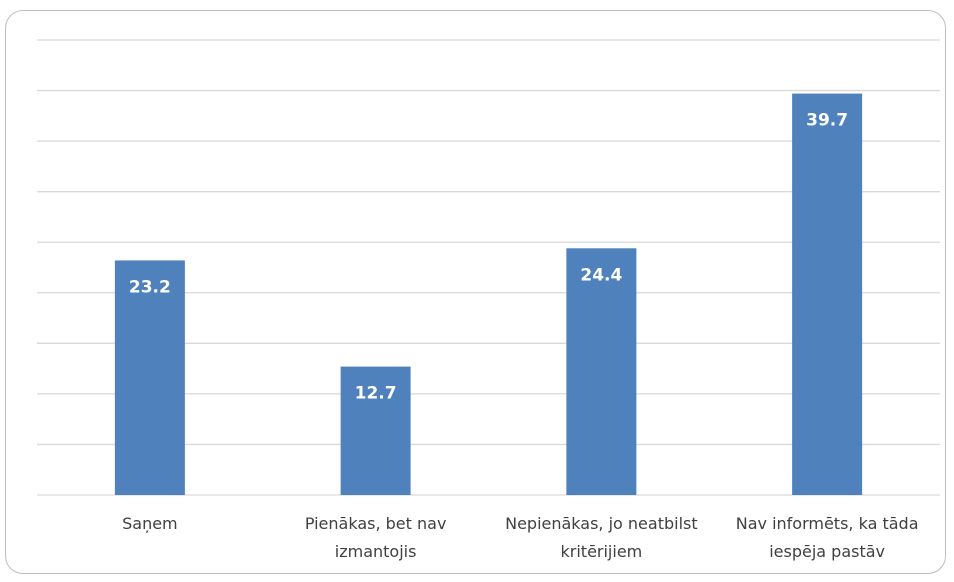 The height and width of the screenshot is (582, 954). What do you see at coordinates (150, 287) in the screenshot?
I see `value-label: 23.2` at bounding box center [150, 287].